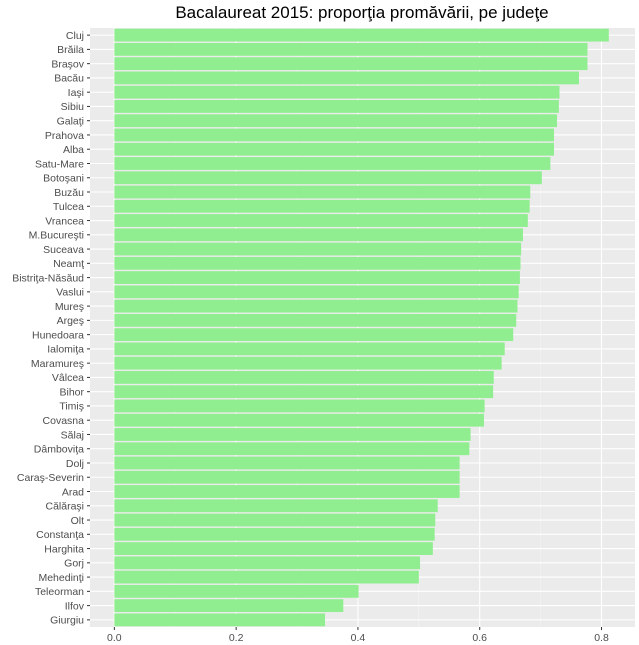 This screenshot has height=645, width=639. Describe the element at coordinates (64, 507) in the screenshot. I see `y-tick-label: Călăraşi` at that location.